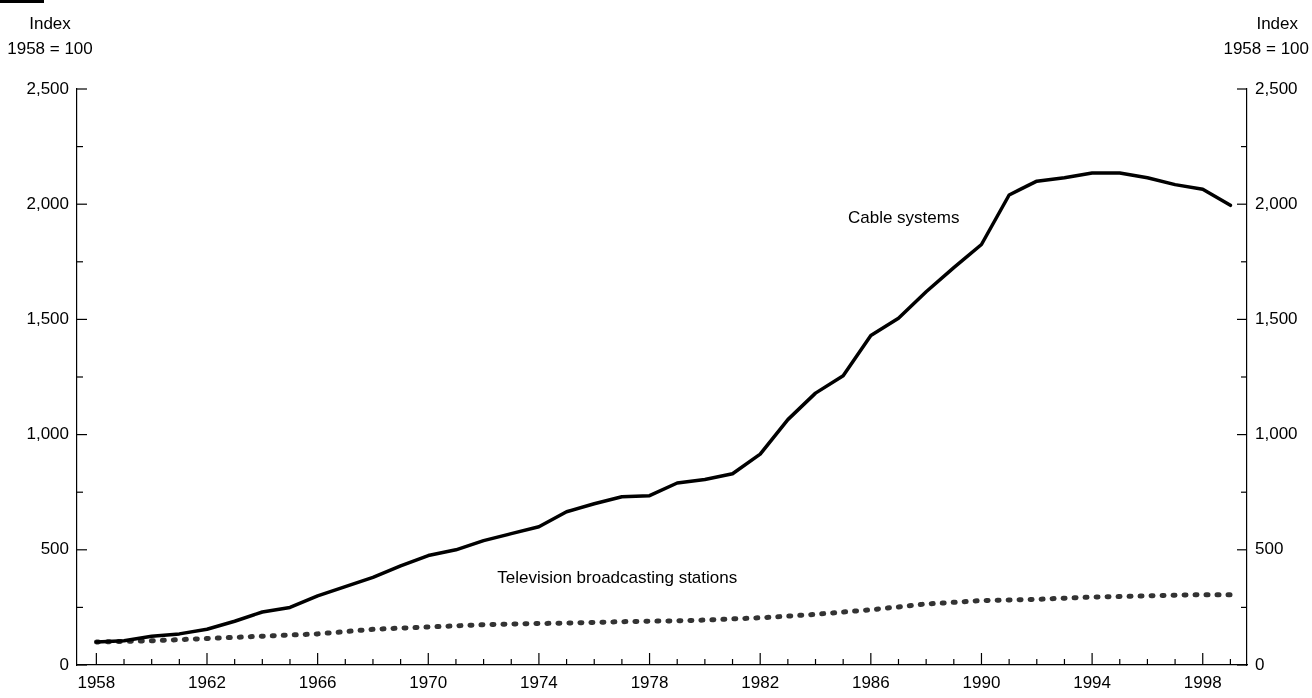  What do you see at coordinates (649, 682) in the screenshot?
I see `x-tick-label: 1978` at bounding box center [649, 682].